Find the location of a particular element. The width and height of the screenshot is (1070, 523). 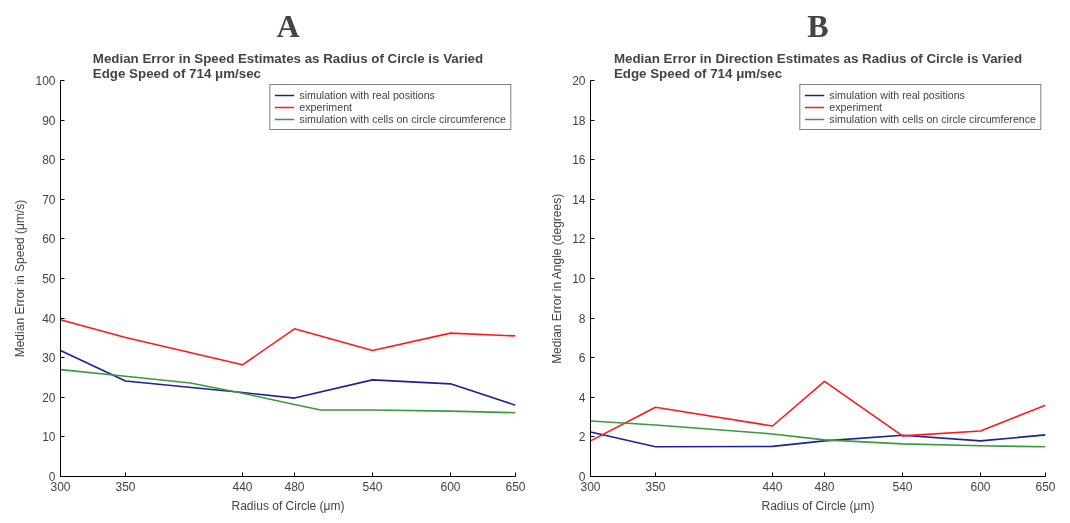

y-tick-label: 80 is located at coordinates (49, 160).